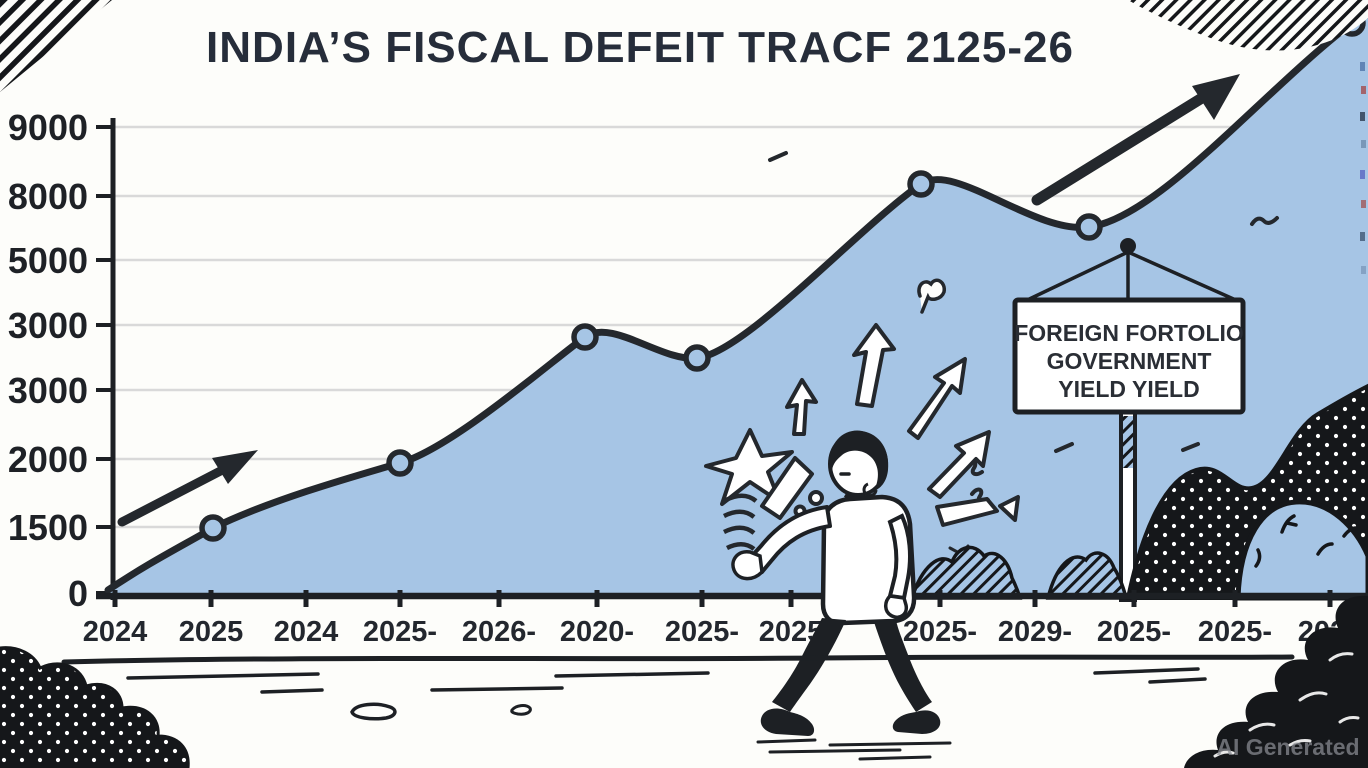 The height and width of the screenshot is (768, 1368). What do you see at coordinates (787, 722) in the screenshot?
I see `man-front-shoe` at bounding box center [787, 722].